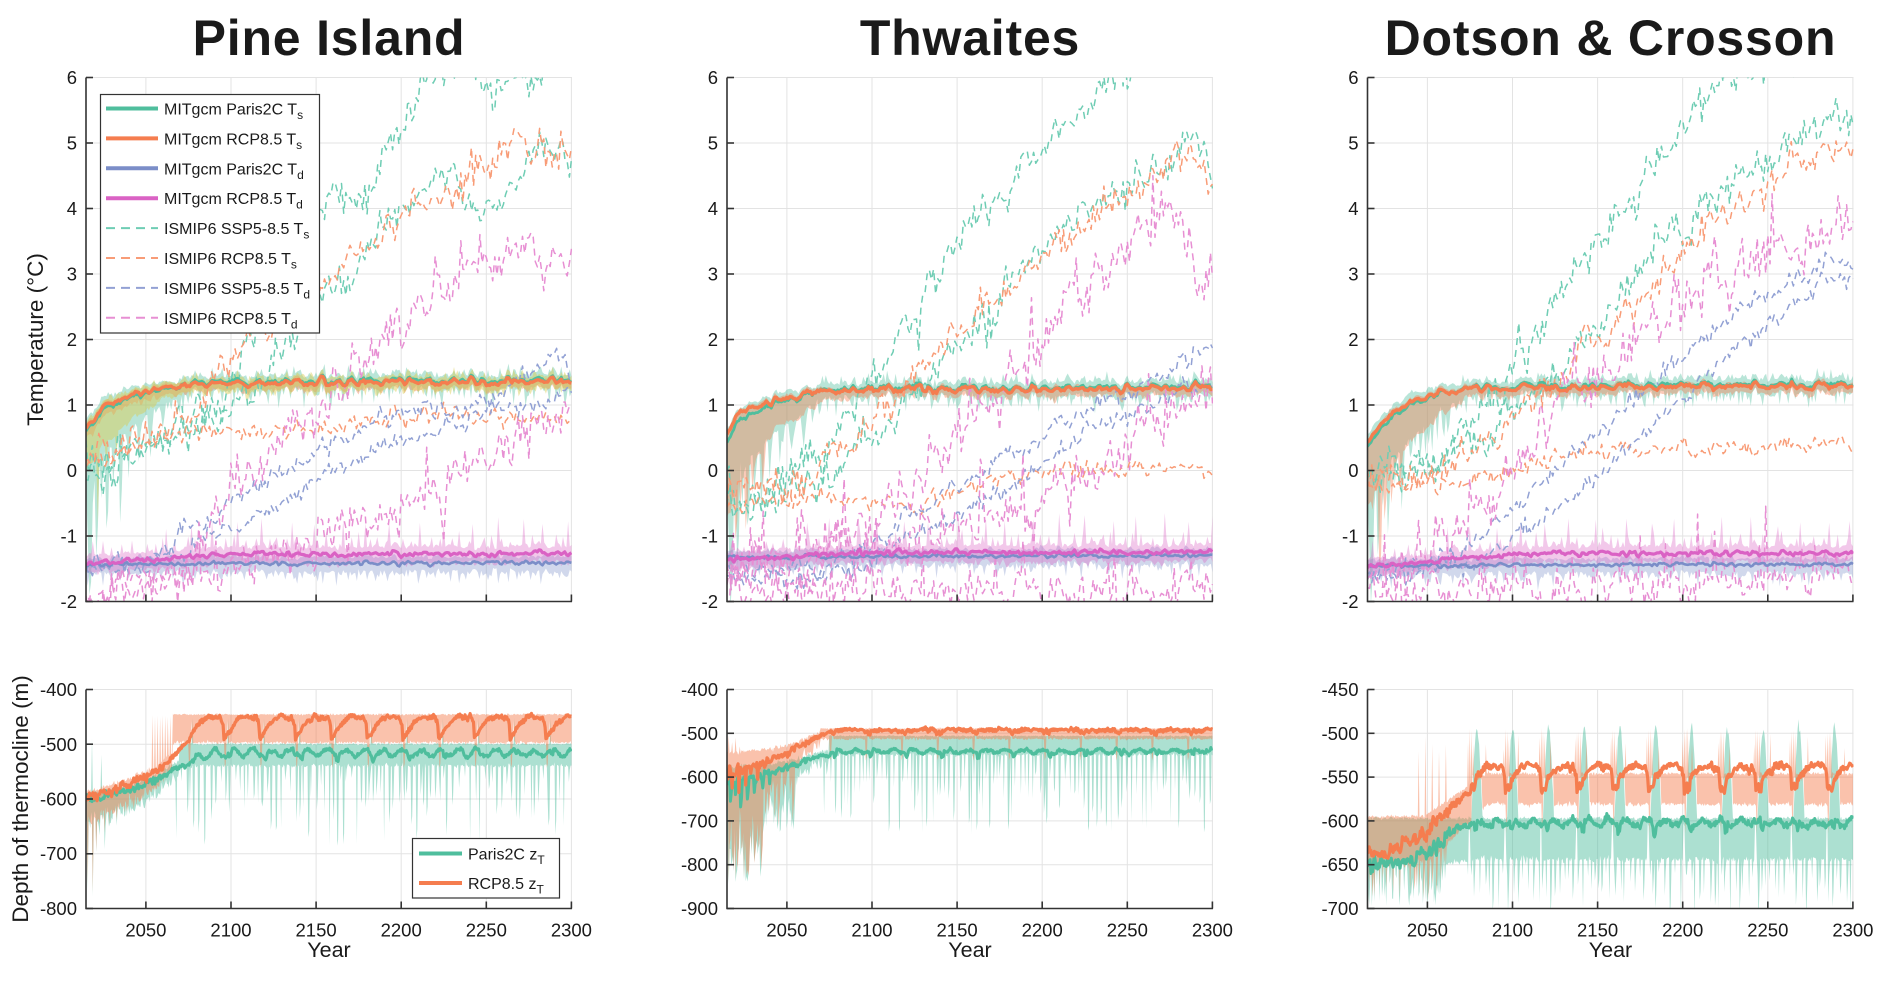  I want to click on svg-text: MITgcm RCP8.5 Ts, so click(233, 141).